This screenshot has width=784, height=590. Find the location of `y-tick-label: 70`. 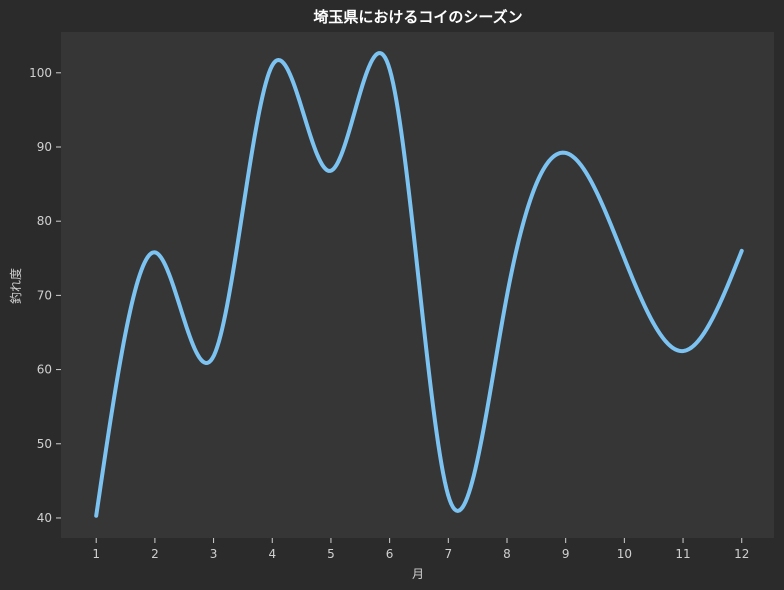

y-tick-label: 70 is located at coordinates (44, 295).